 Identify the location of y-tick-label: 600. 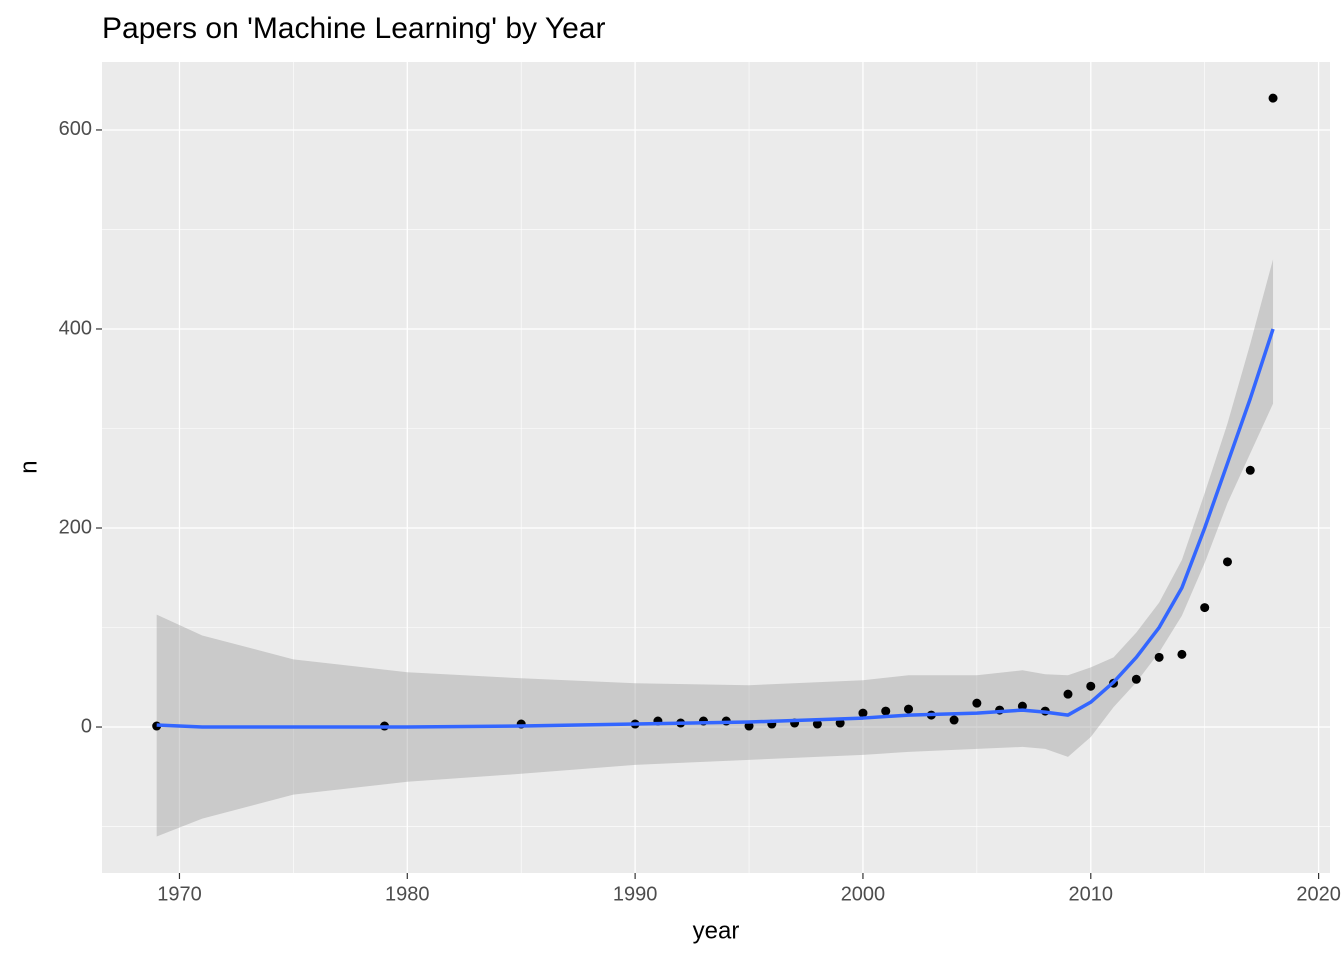
(75, 129).